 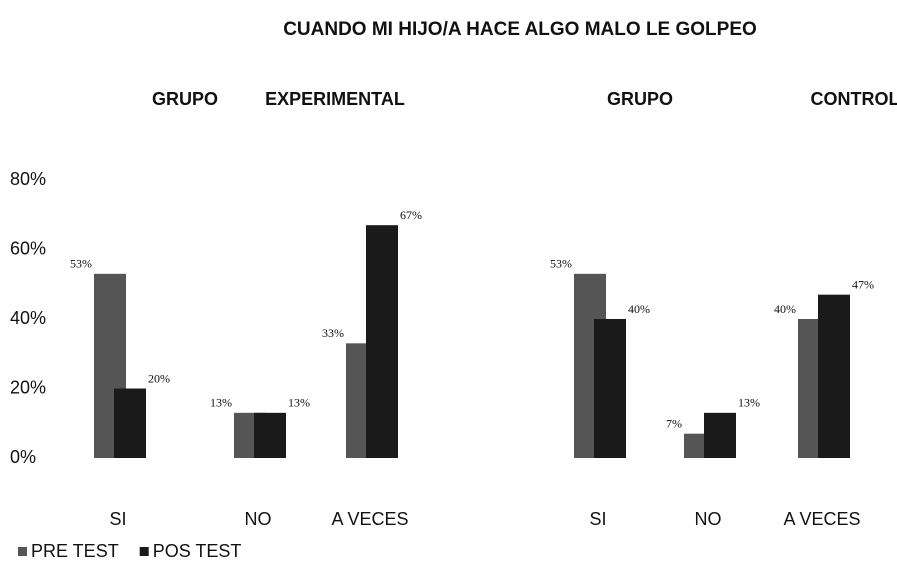 I want to click on legend-label: POS TEST, so click(x=197, y=551).